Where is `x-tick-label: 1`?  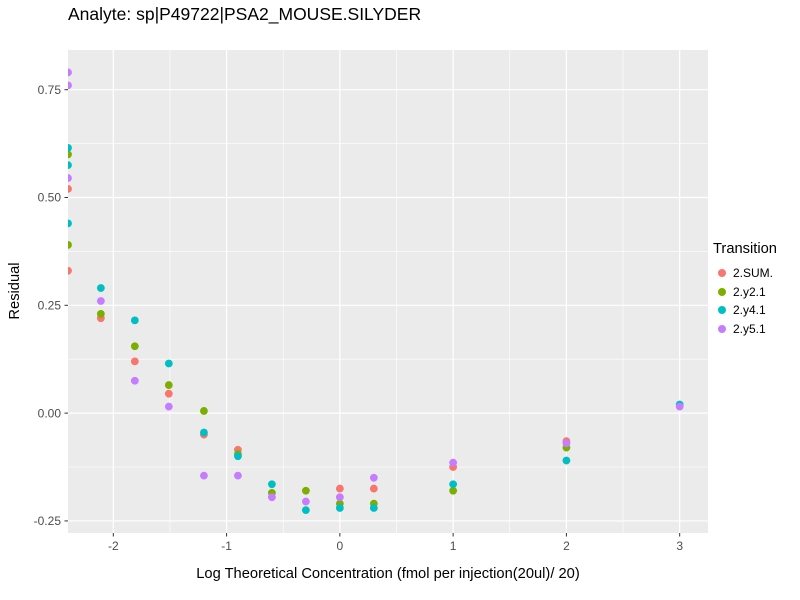 x-tick-label: 1 is located at coordinates (453, 546).